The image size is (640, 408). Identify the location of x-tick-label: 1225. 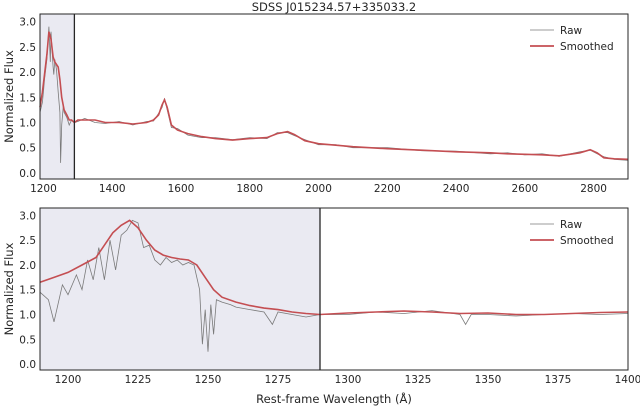
(138, 380).